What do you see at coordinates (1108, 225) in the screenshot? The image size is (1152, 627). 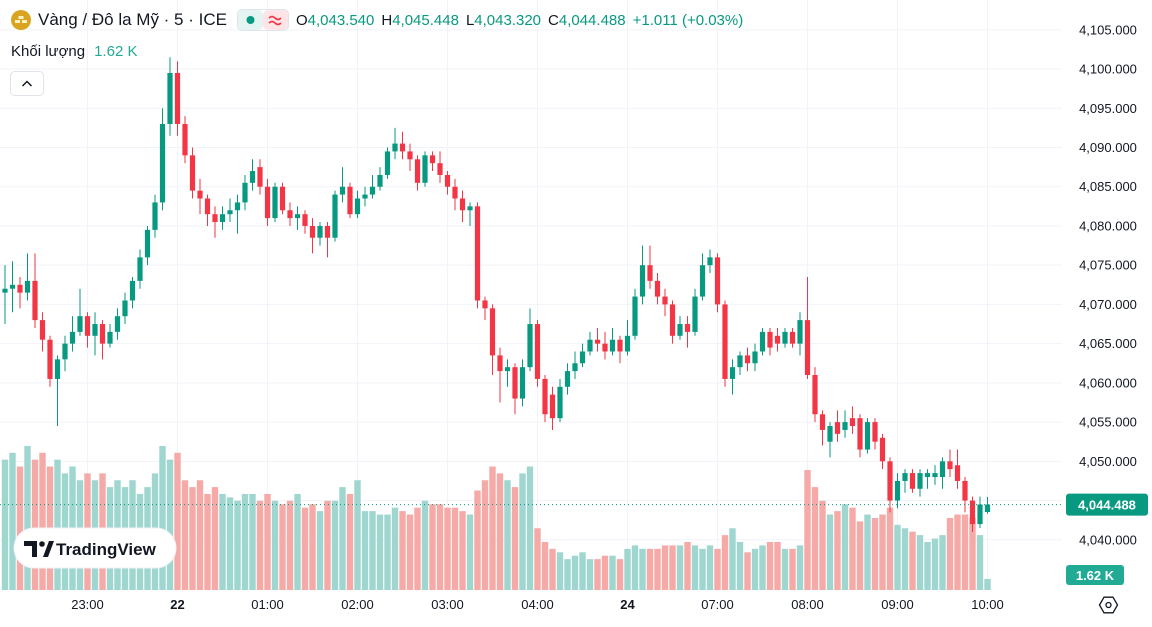 I see `y-tick-label: 4,080.000` at bounding box center [1108, 225].